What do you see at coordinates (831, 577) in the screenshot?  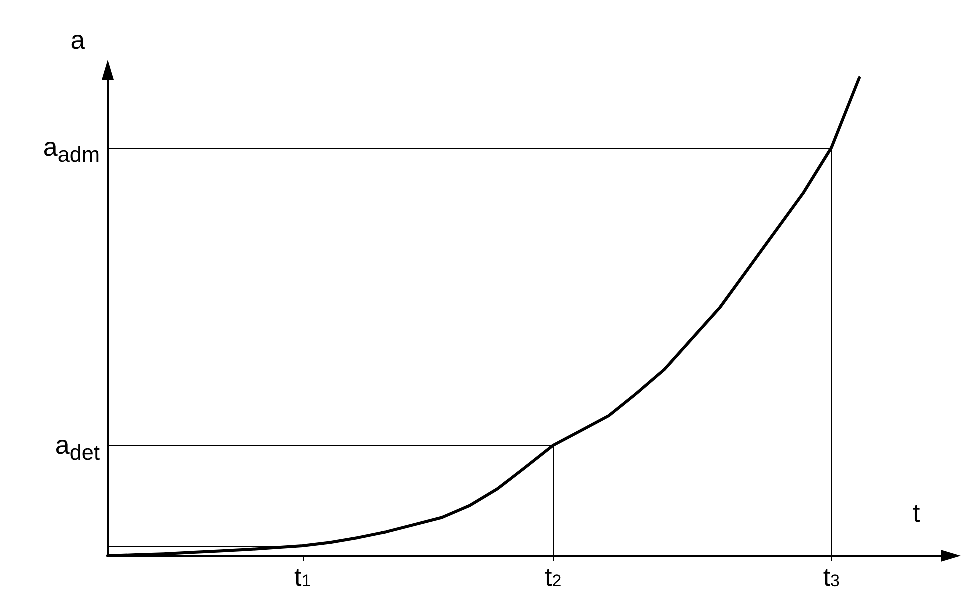 I see `x-tick-label: t3` at bounding box center [831, 577].